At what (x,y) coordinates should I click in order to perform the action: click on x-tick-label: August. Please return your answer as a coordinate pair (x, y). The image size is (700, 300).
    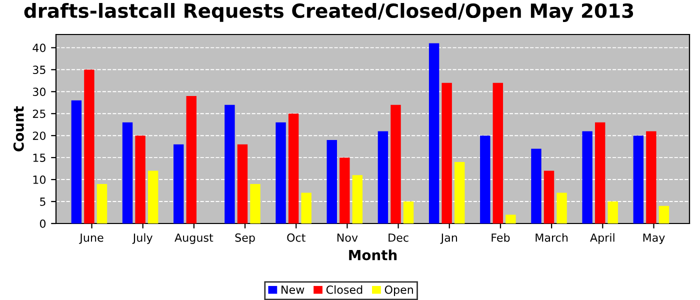
    Looking at the image, I should click on (194, 239).